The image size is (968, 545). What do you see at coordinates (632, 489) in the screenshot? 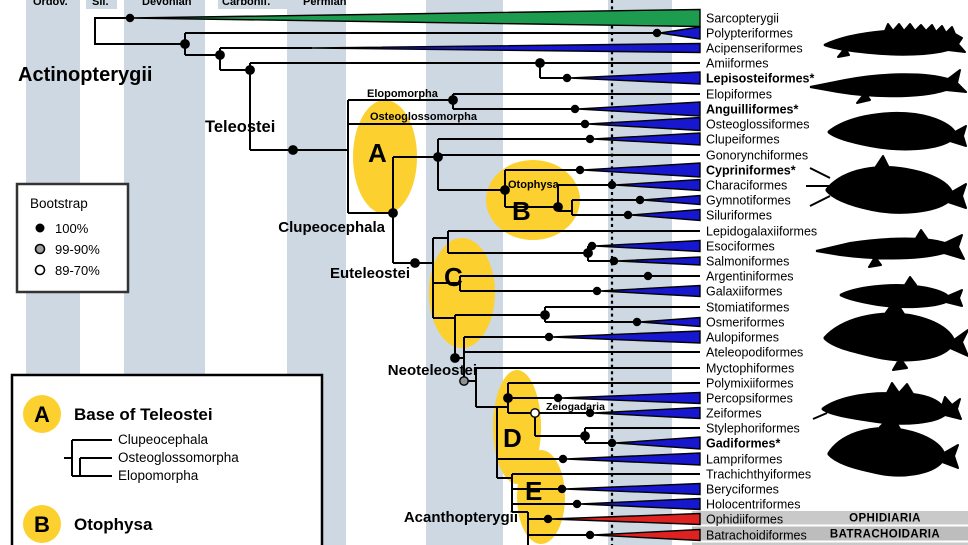
I see `clade-wedge-Beryciformes` at bounding box center [632, 489].